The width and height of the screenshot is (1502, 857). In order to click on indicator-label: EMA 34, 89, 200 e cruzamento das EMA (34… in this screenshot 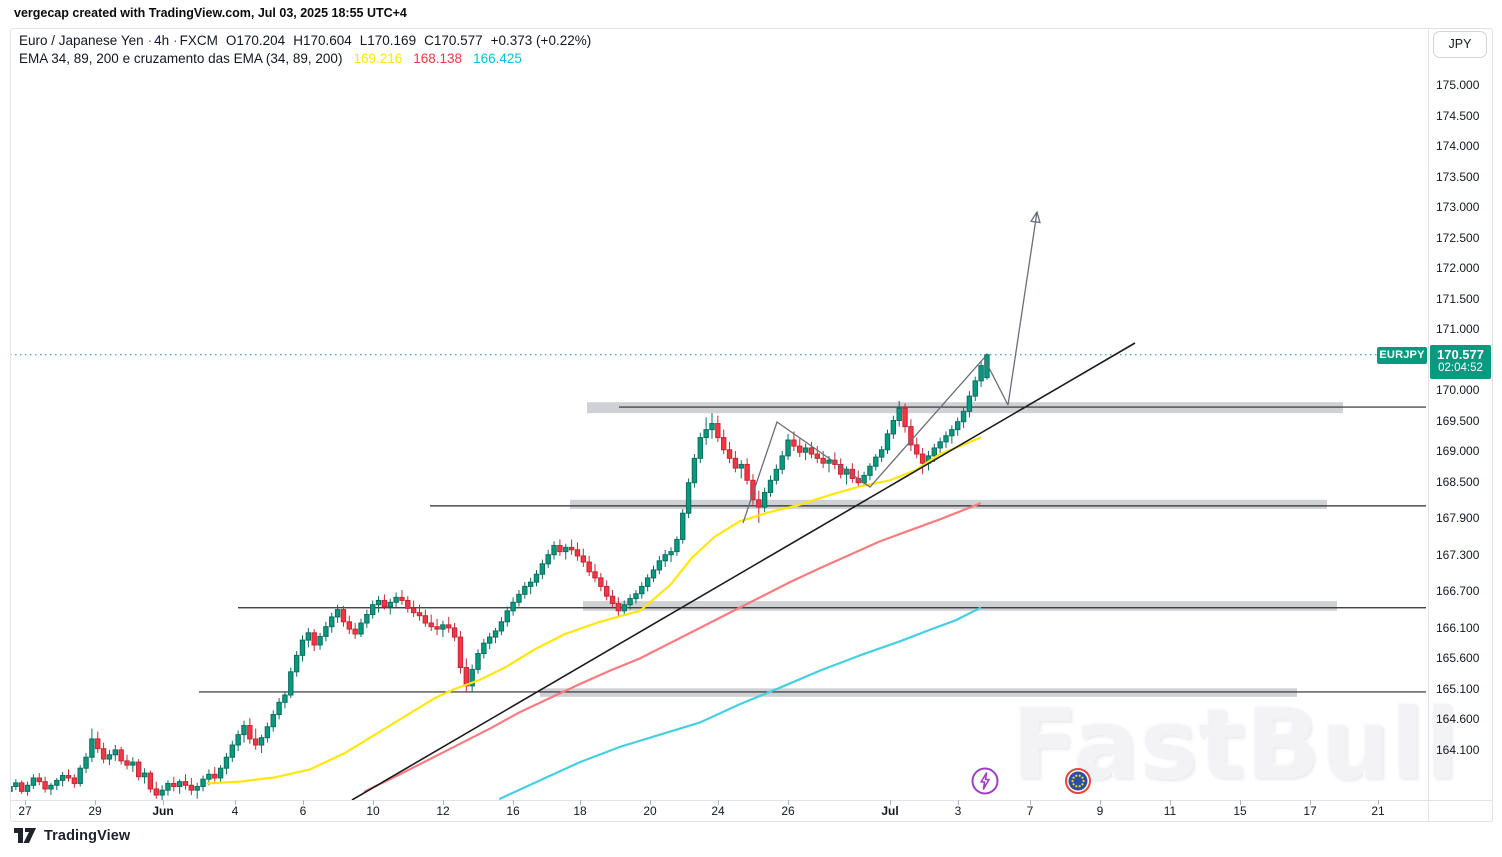, I will do `click(181, 58)`.